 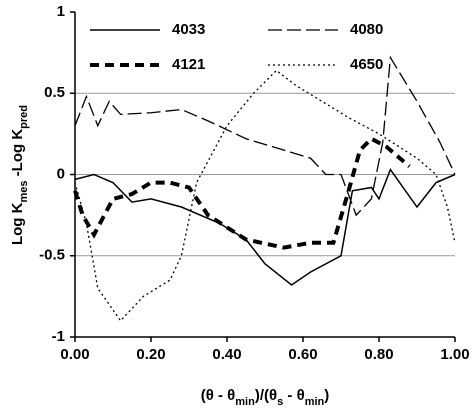 I want to click on label-part: )/(θ, so click(x=266, y=395).